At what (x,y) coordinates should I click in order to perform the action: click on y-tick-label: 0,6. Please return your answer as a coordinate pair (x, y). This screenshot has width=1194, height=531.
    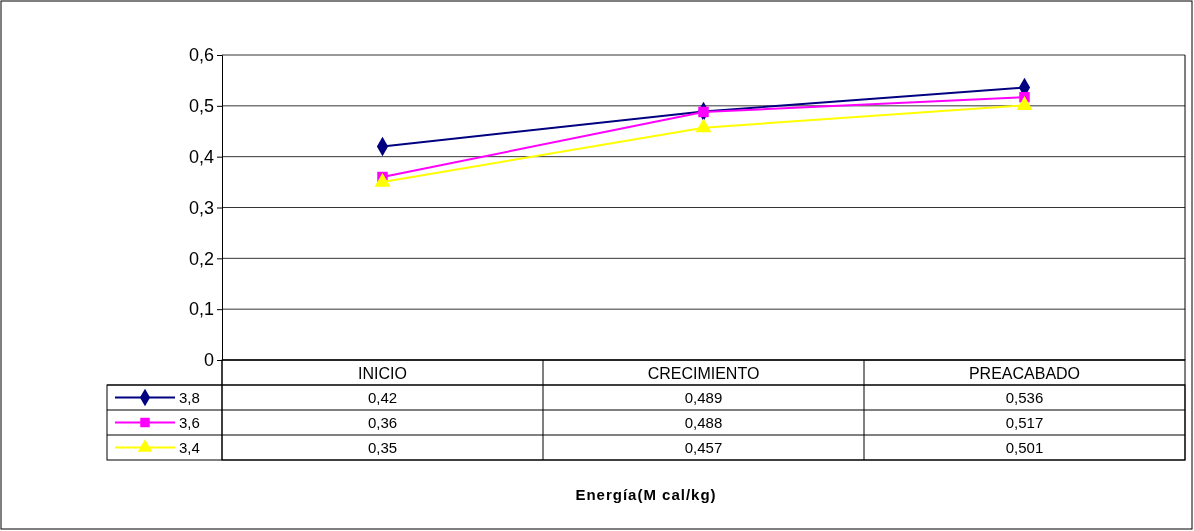
    Looking at the image, I should click on (201, 55).